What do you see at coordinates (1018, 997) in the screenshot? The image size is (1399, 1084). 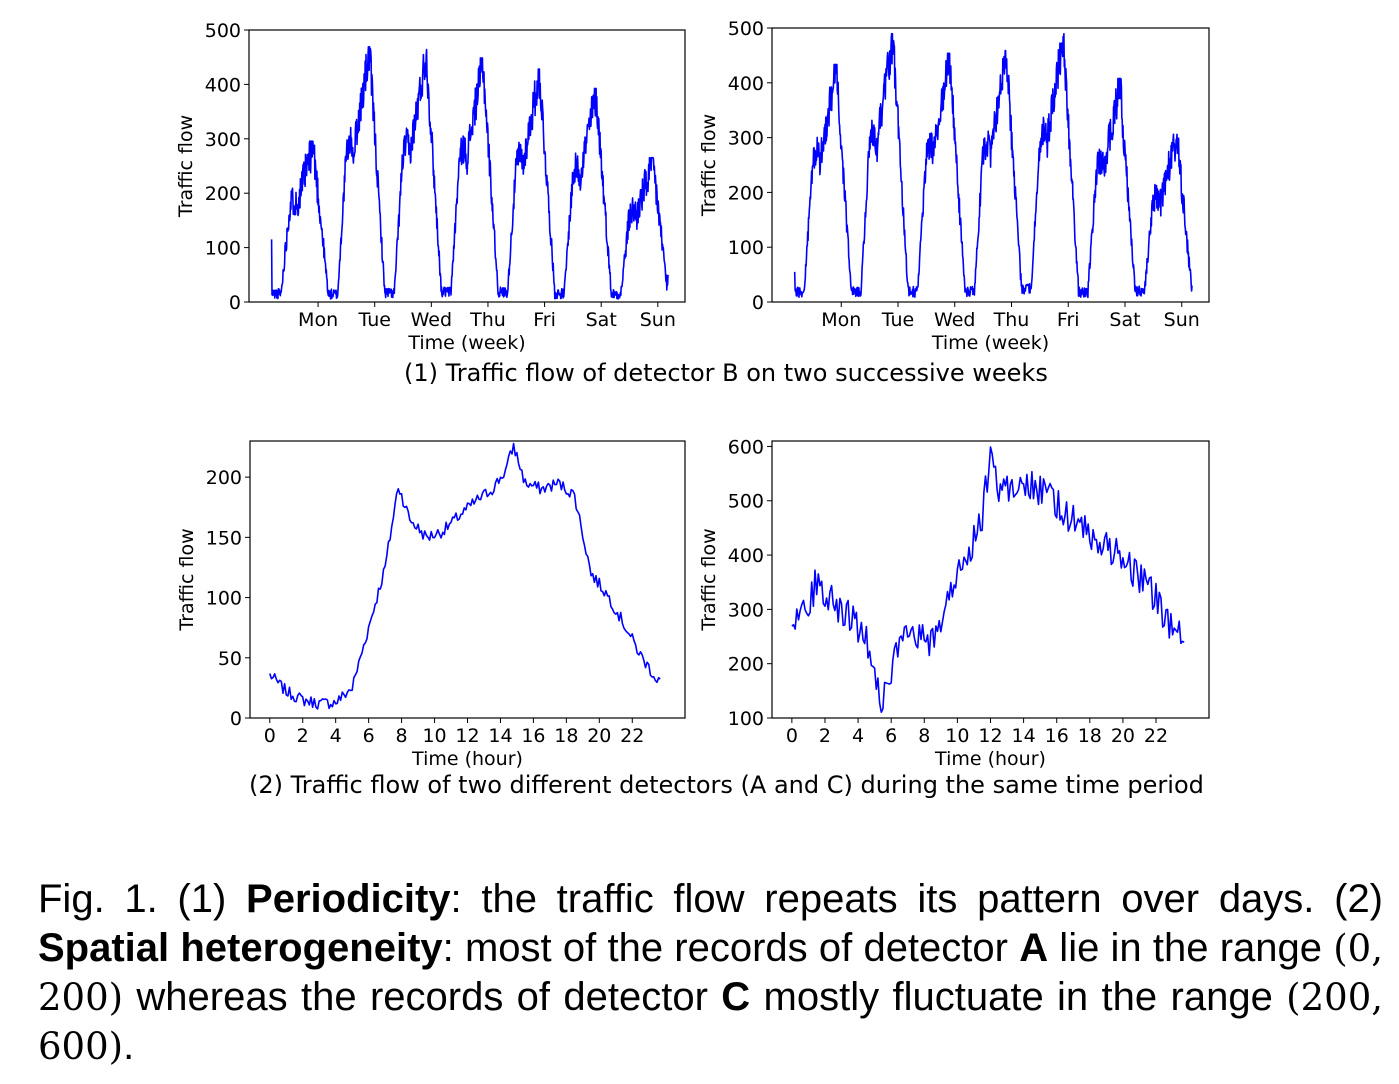 I see `caption-text: mostly fluctuate in the range` at bounding box center [1018, 997].